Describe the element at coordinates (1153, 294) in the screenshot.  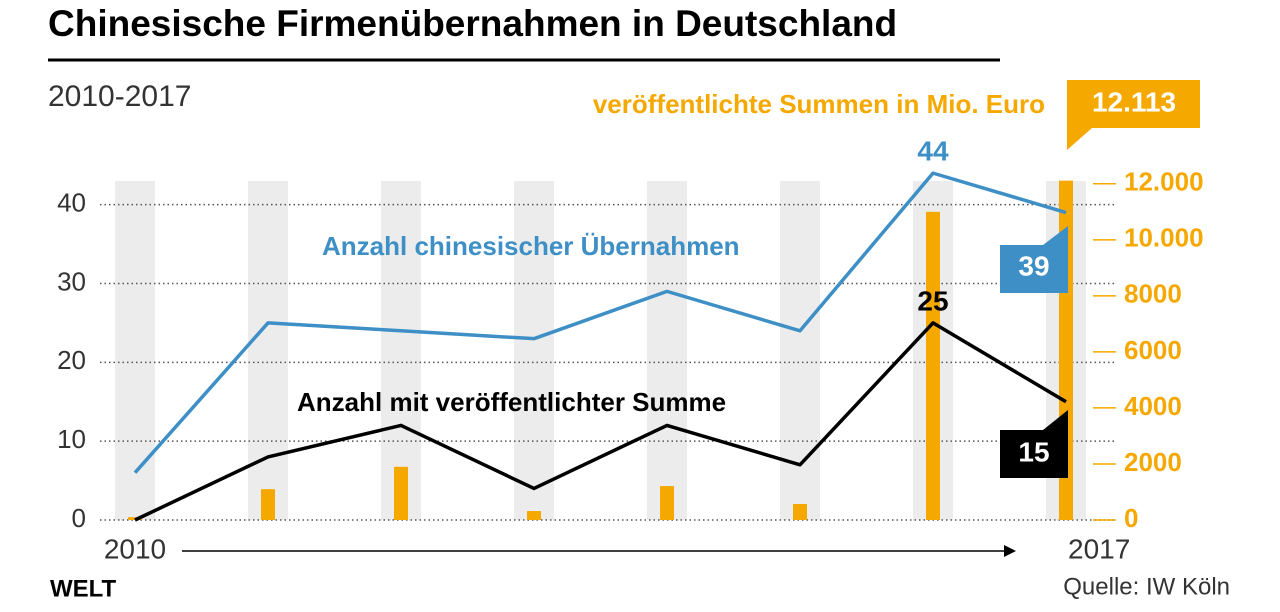
I see `y2-tick-label: 8000` at that location.